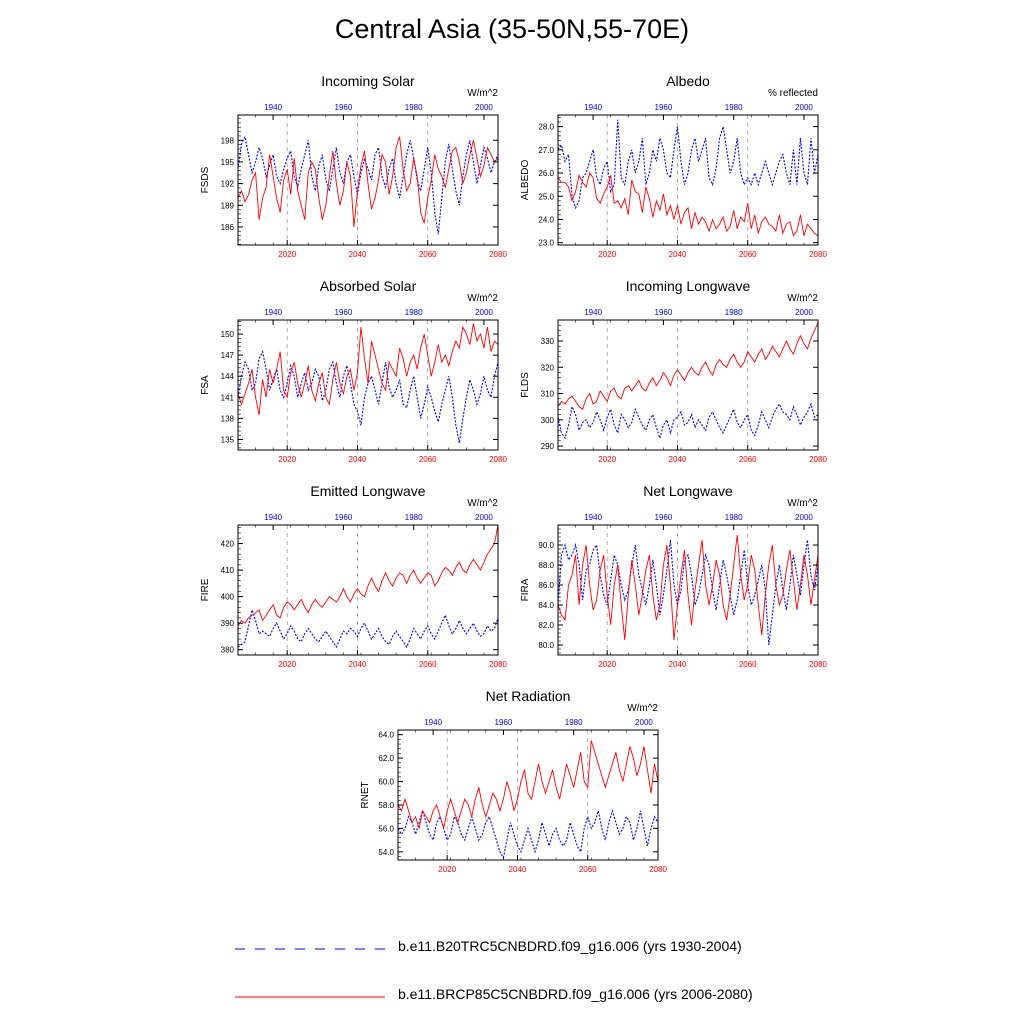 This screenshot has height=1024, width=1024. I want to click on y-tick-label: 86.0, so click(546, 585).